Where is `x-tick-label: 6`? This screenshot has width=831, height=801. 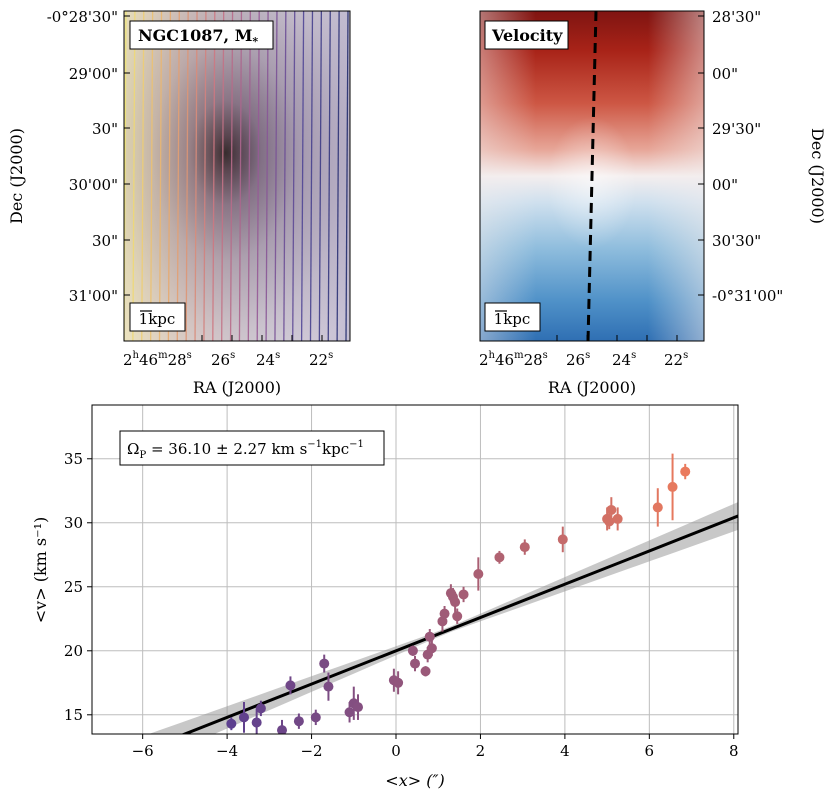 x-tick-label: 6 is located at coordinates (650, 751).